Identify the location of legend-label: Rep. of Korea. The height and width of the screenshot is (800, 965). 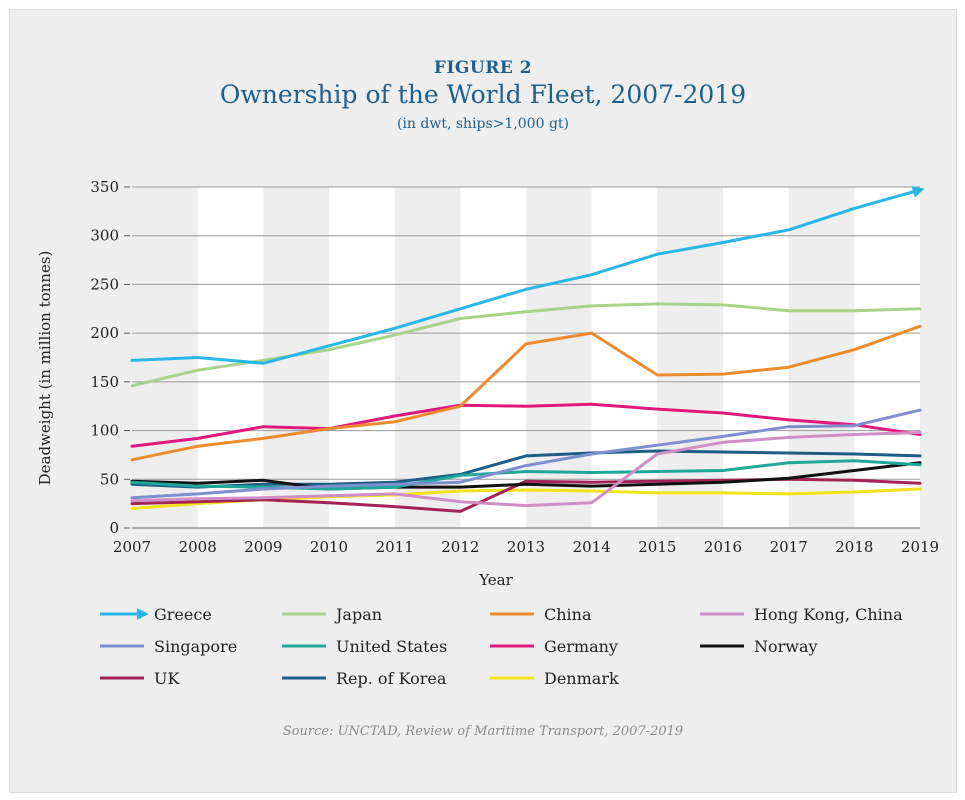
(391, 678).